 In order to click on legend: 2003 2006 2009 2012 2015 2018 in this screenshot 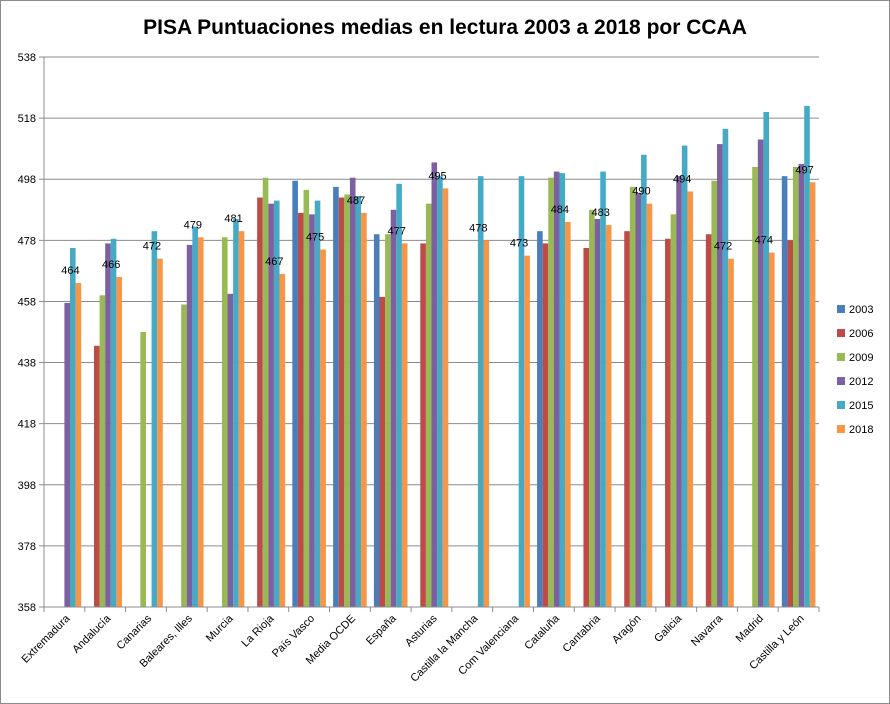, I will do `click(855, 370)`.